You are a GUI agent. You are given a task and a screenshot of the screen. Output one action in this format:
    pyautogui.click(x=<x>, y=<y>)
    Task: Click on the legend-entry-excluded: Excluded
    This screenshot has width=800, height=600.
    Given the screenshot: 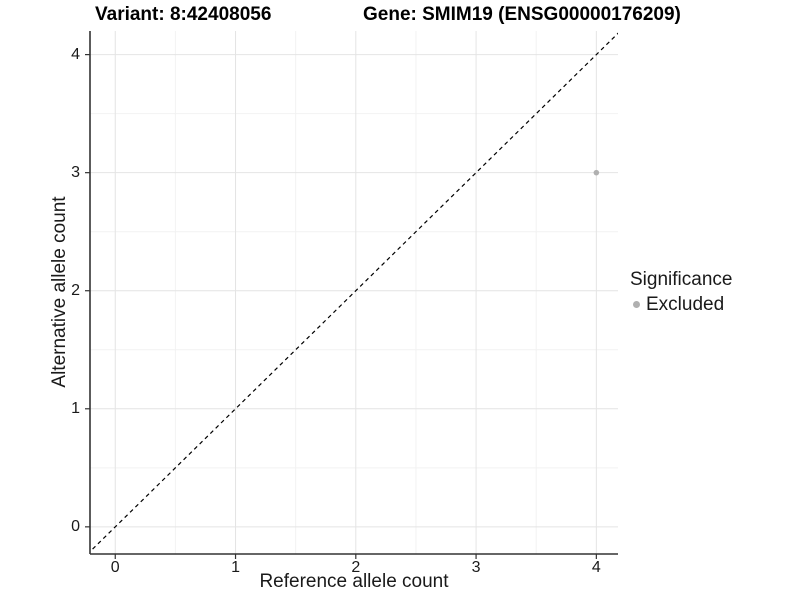 What is the action you would take?
    pyautogui.click(x=681, y=304)
    